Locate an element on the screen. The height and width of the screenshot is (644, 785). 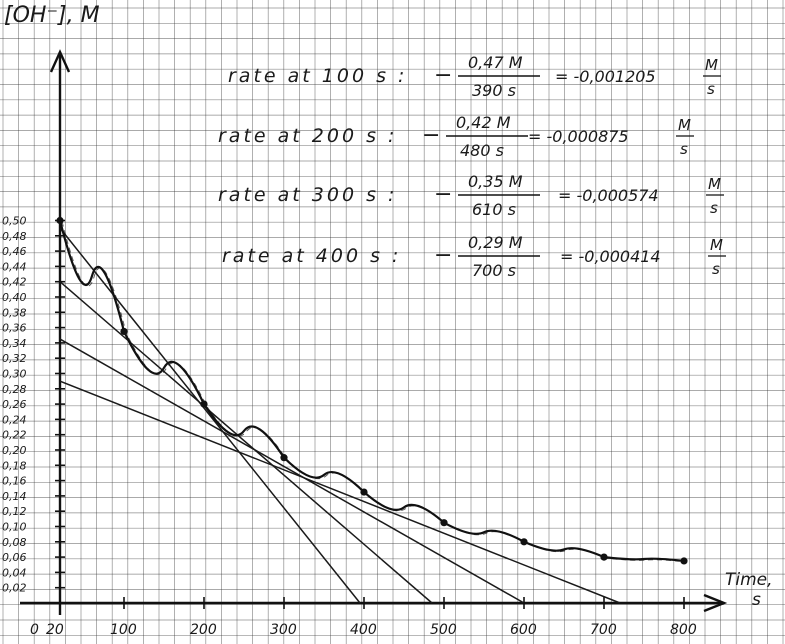
rate-result: = -0,001205 is located at coordinates (605, 76).